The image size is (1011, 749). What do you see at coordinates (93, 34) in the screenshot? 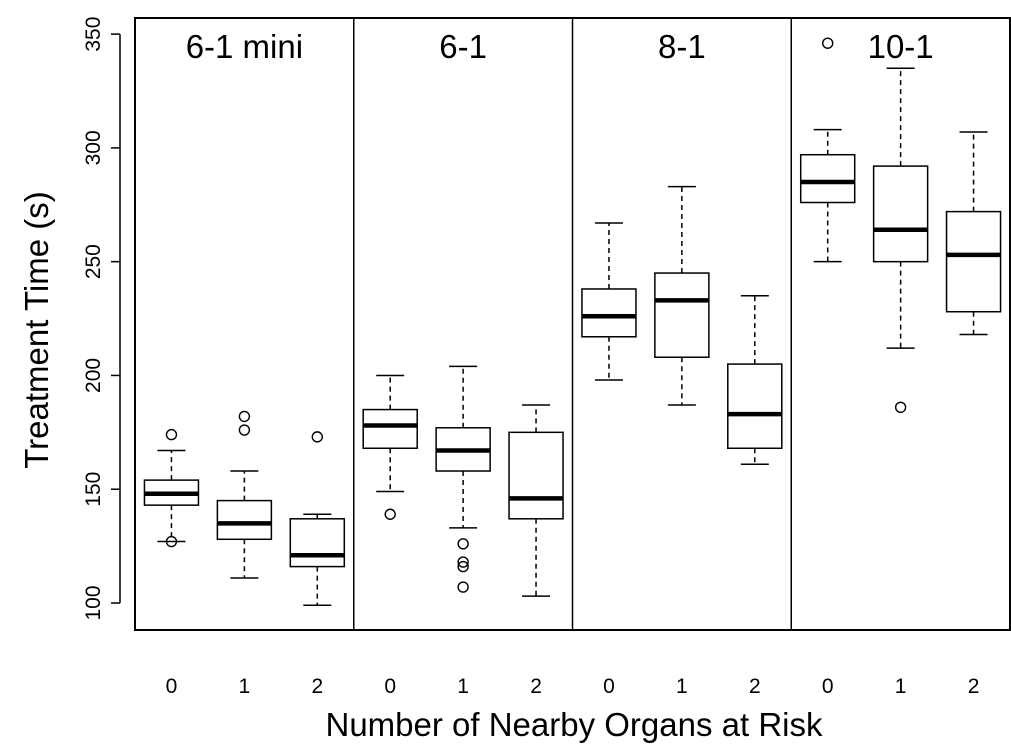
I see `y-tick-label: 350` at bounding box center [93, 34].